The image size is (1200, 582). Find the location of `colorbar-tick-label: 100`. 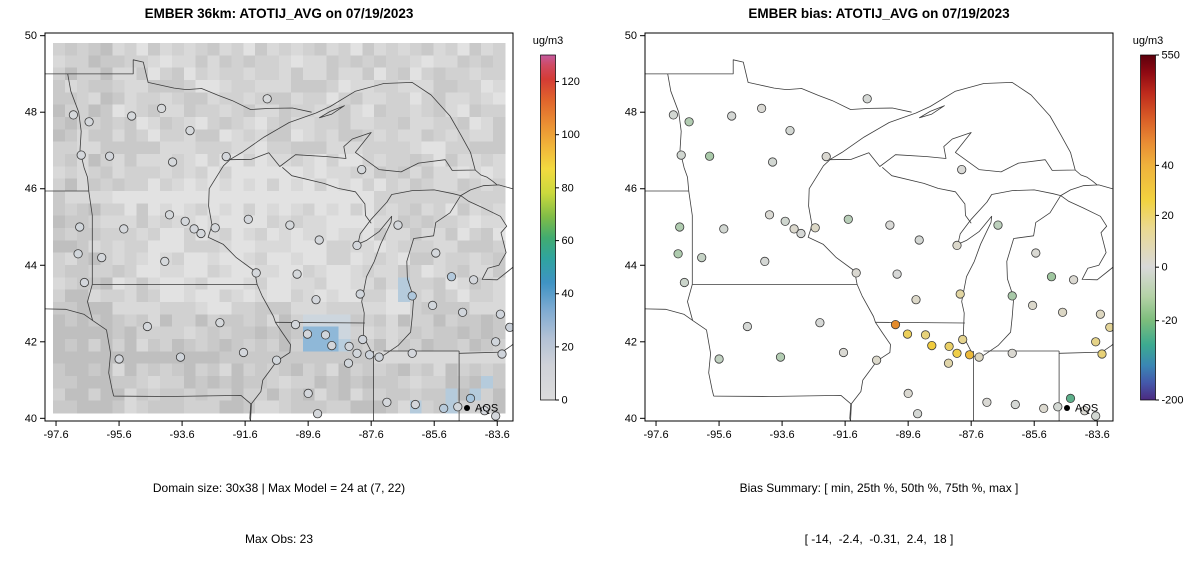

colorbar-tick-label: 100 is located at coordinates (571, 135).